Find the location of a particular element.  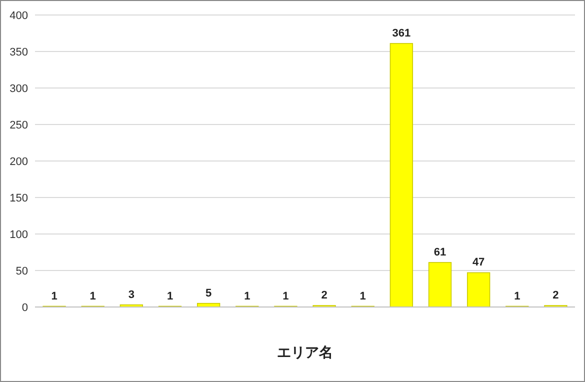

data-label: 3 is located at coordinates (131, 294).